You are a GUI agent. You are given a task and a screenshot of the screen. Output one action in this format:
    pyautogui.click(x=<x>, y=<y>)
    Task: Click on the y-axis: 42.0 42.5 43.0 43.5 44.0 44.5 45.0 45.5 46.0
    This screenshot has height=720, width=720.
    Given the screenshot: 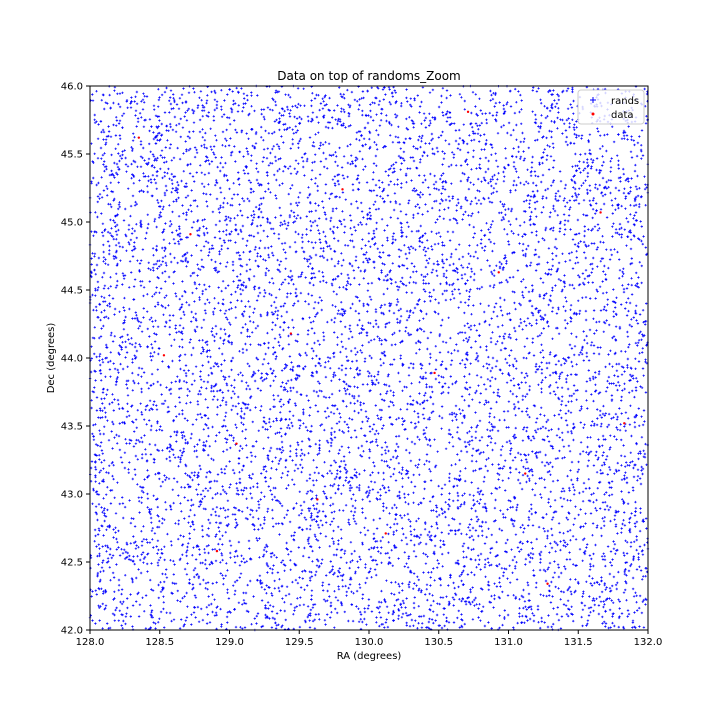 What is the action you would take?
    pyautogui.click(x=75, y=359)
    